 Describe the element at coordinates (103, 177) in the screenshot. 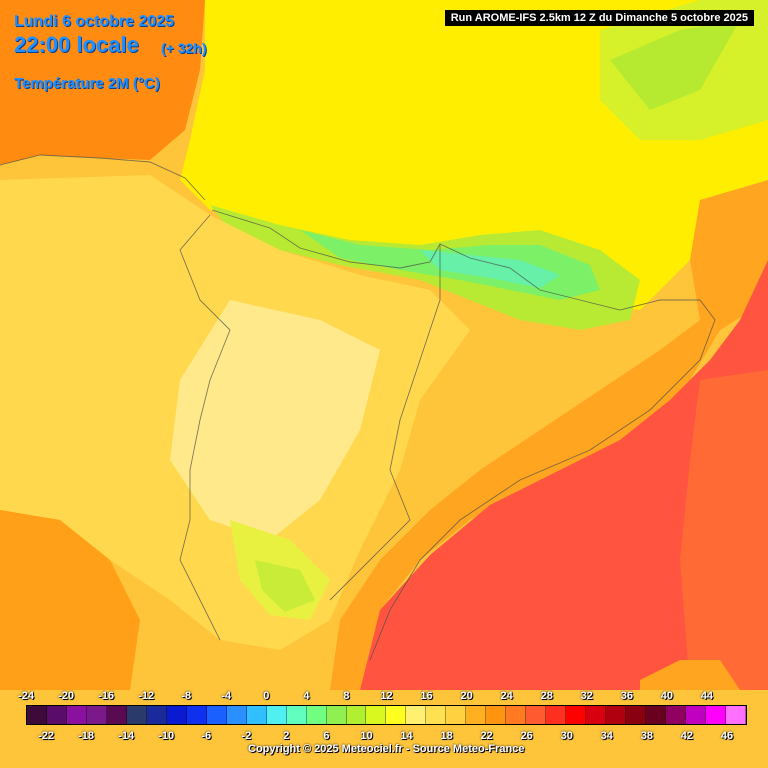

I see `atlantic-coastline` at that location.